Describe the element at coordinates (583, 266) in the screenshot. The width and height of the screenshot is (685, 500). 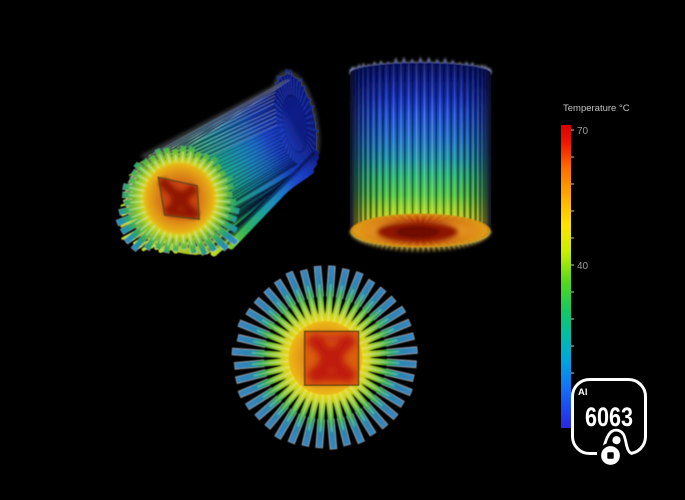
I see `svg-text: 40` at that location.